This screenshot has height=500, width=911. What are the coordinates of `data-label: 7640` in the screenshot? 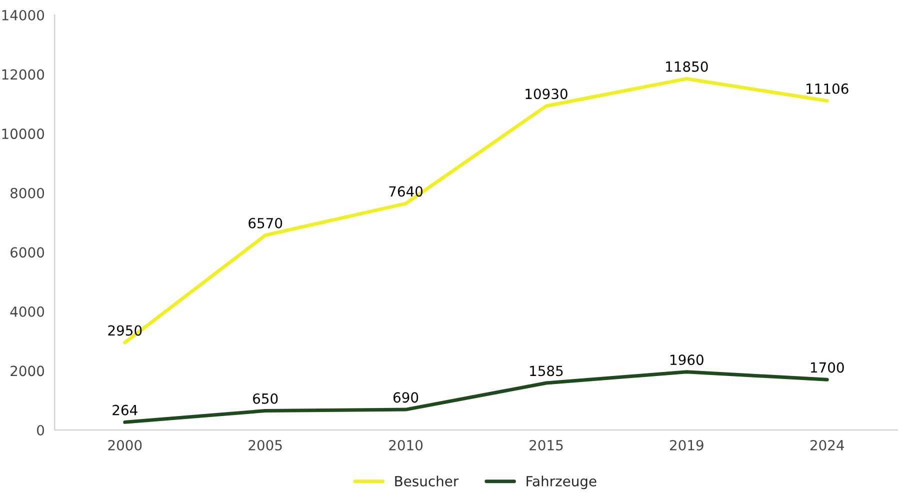 It's located at (406, 191).